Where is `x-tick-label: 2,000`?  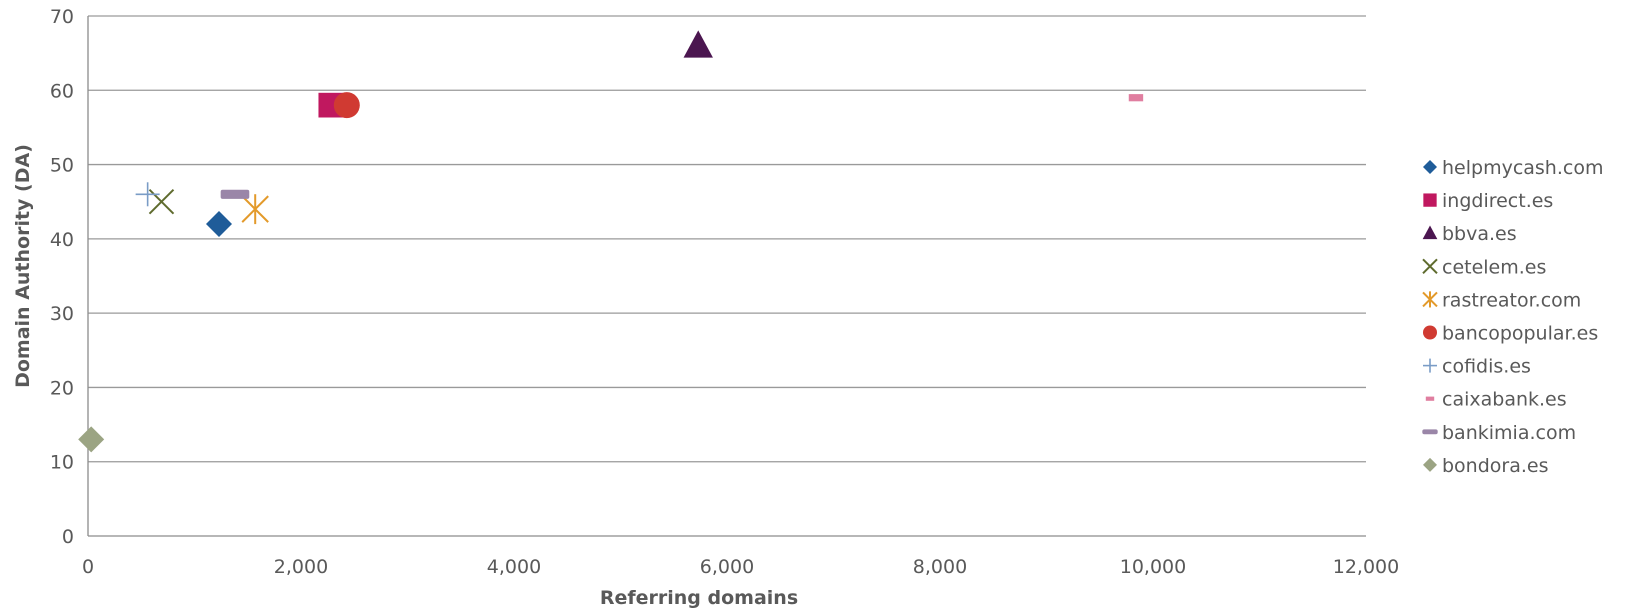
x-tick-label: 2,000 is located at coordinates (301, 567).